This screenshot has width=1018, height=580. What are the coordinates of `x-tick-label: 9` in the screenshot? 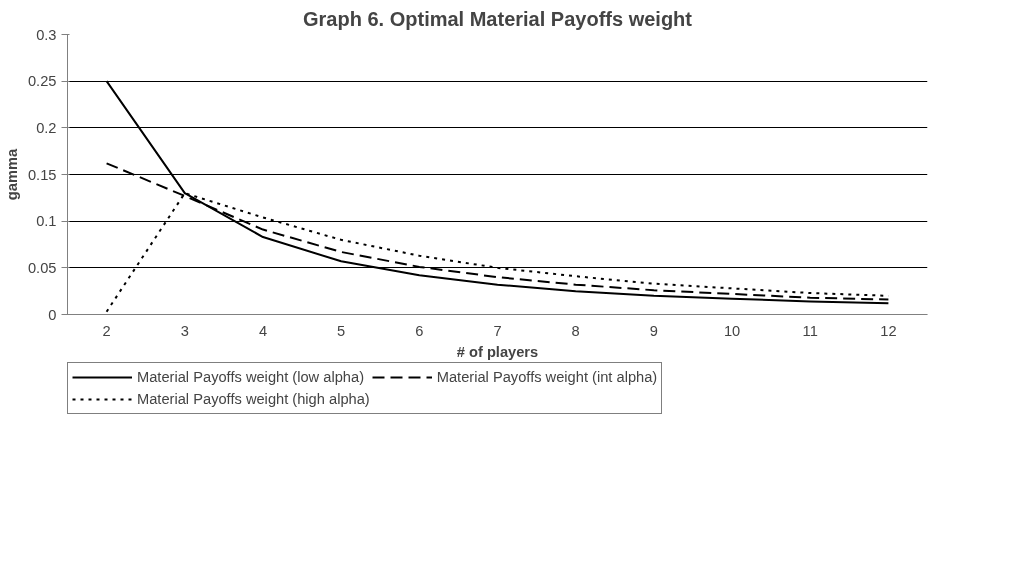 It's located at (653, 330).